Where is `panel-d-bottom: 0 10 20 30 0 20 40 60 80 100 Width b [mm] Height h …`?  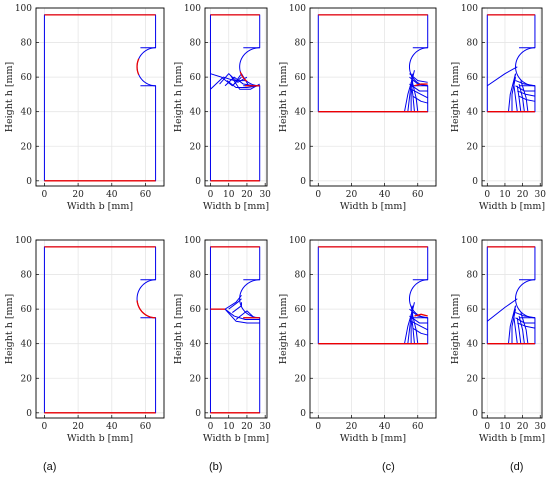 panel-d-bottom: 0 10 20 30 0 20 40 60 80 100 Width b [mm] Height h … is located at coordinates (498, 340).